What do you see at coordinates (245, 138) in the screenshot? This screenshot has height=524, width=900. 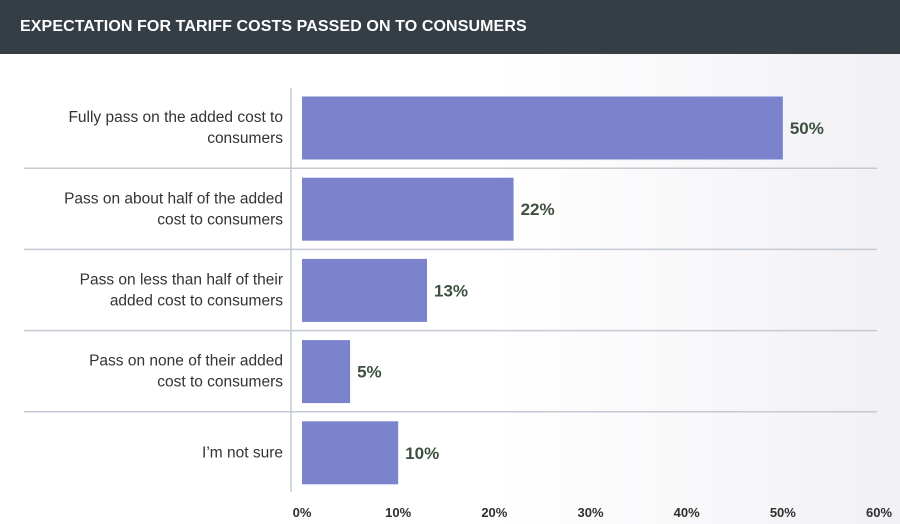 I see `category-label-1: consumers` at bounding box center [245, 138].